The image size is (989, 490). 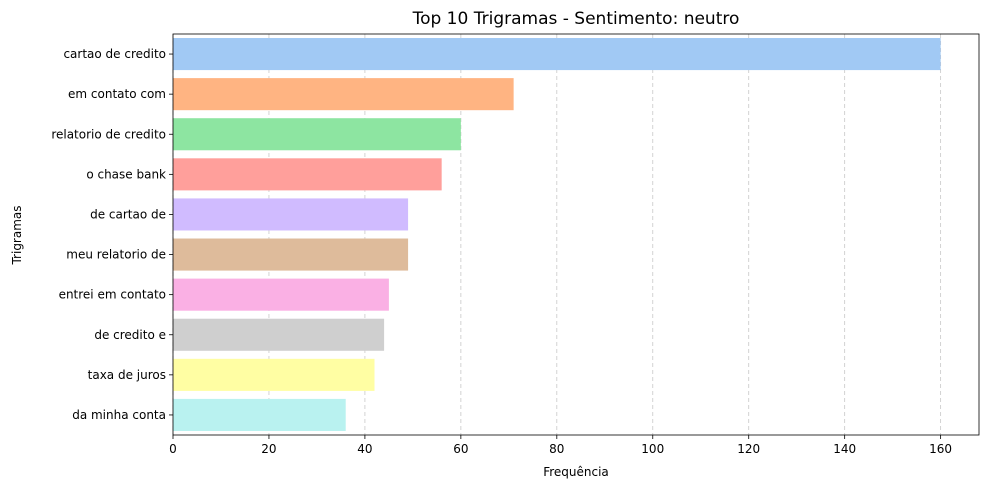 What do you see at coordinates (460, 449) in the screenshot?
I see `x-tick-label: 60` at bounding box center [460, 449].